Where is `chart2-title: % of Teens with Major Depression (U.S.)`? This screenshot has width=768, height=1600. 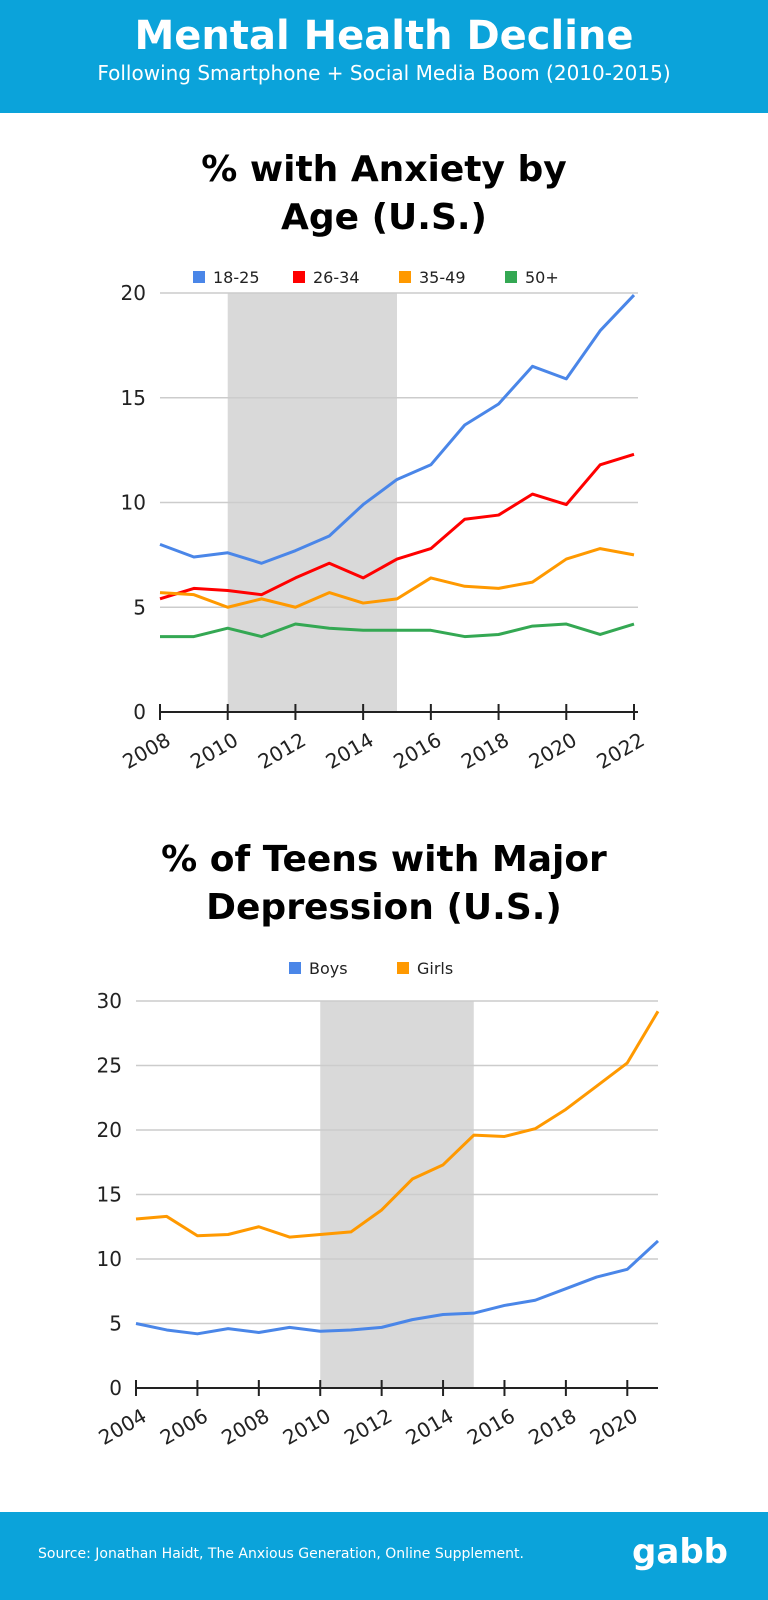 chart2-title: % of Teens with Major Depression (U.S.) is located at coordinates (384, 884).